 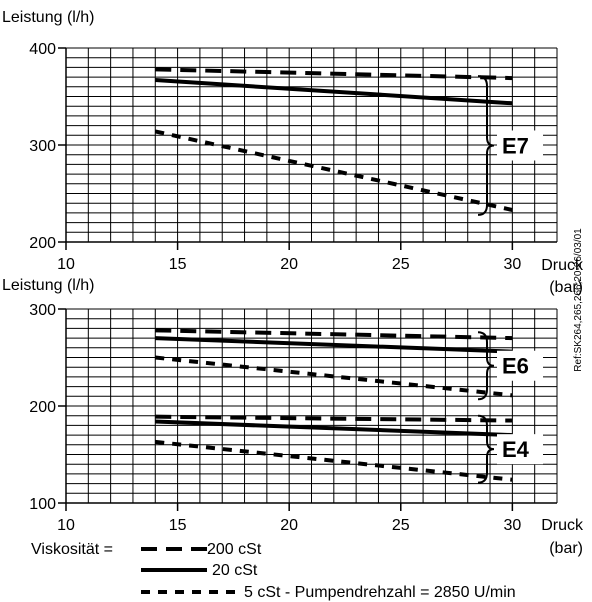 What do you see at coordinates (235, 570) in the screenshot?
I see `legend-label: 20 cSt` at bounding box center [235, 570].